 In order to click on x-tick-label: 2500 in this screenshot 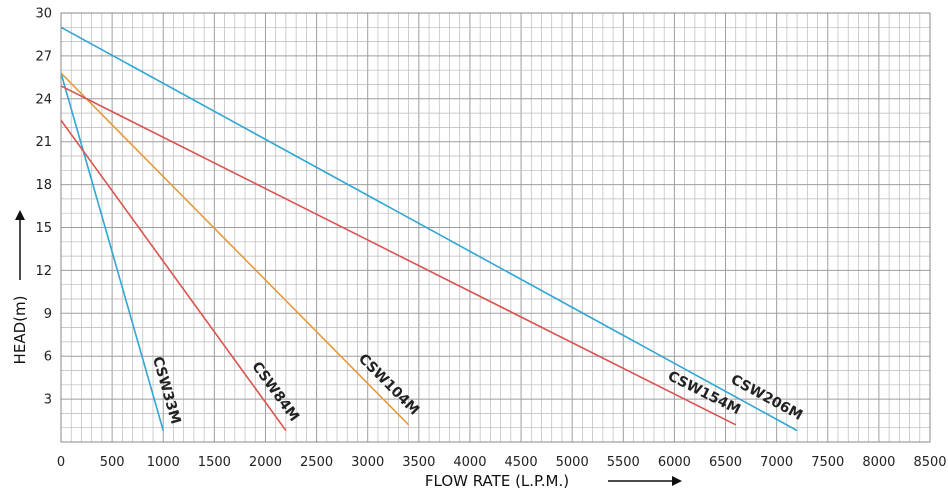, I will do `click(316, 462)`.